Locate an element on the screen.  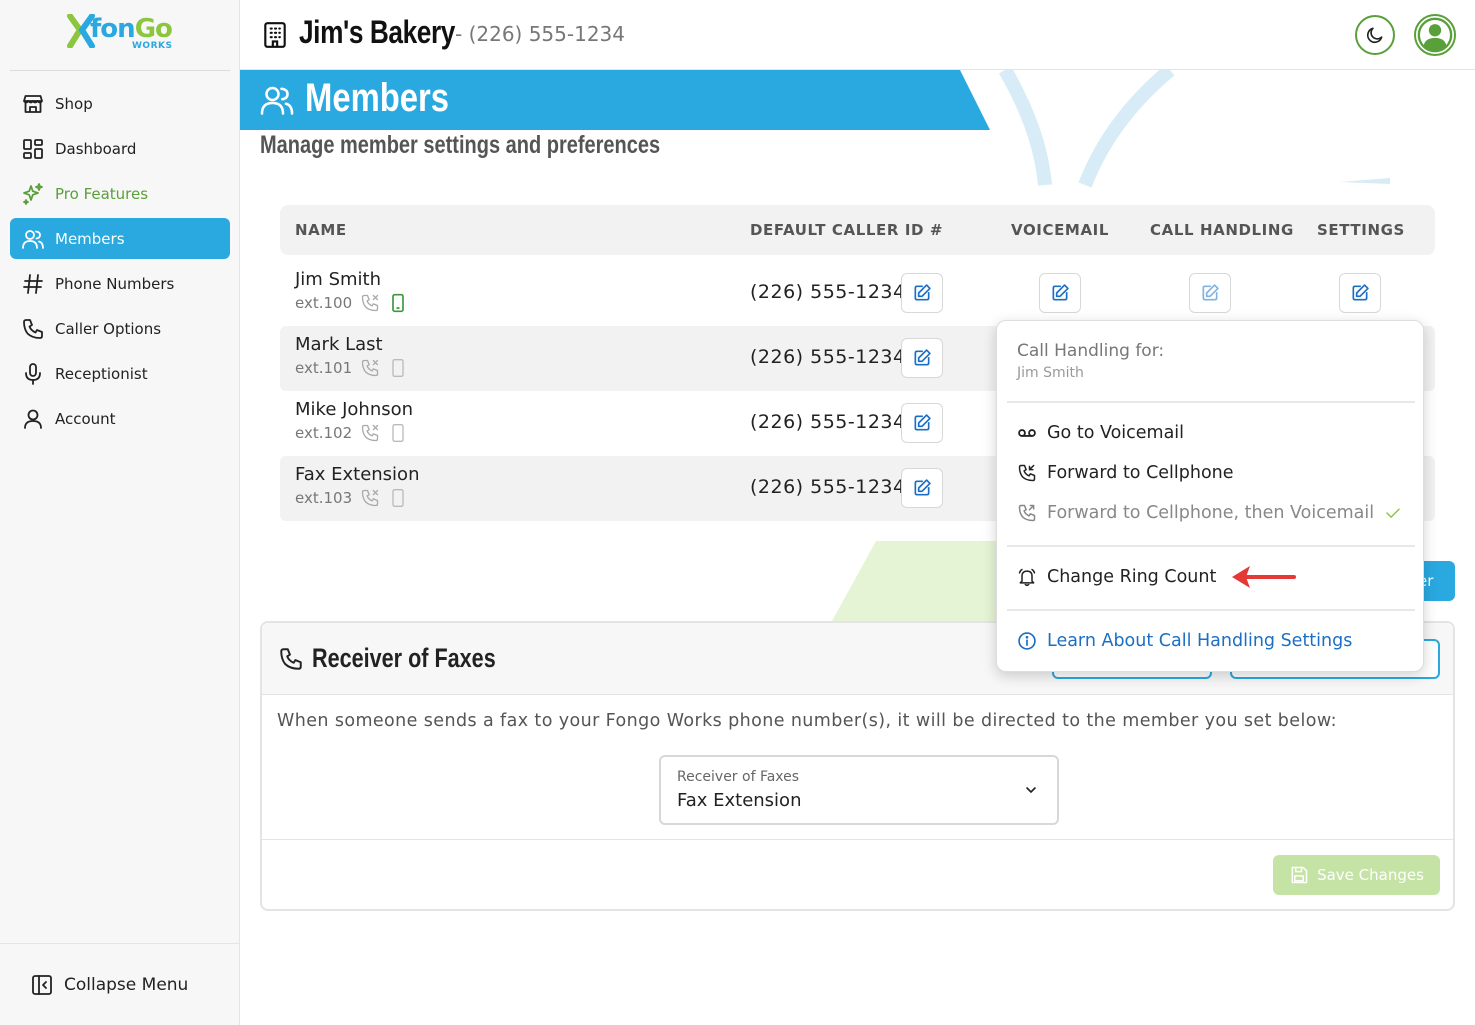
fax-receiver-select: Receiver of Faxes Fax Extension is located at coordinates (859, 790).